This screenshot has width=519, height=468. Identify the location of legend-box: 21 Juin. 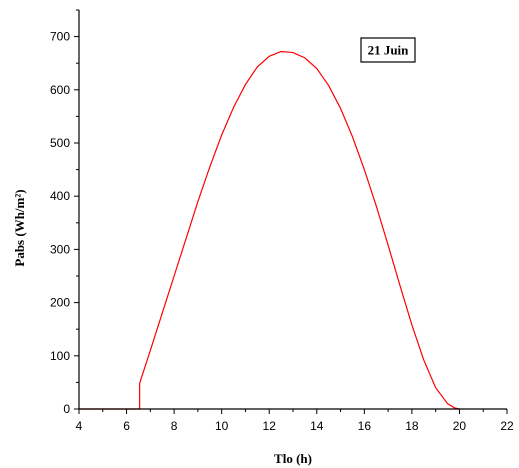
(388, 50).